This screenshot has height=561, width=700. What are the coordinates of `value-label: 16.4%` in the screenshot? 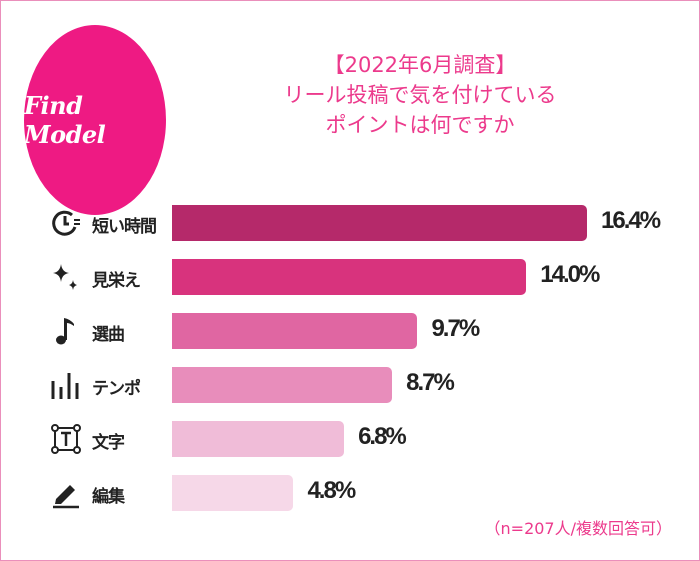 It's located at (631, 220).